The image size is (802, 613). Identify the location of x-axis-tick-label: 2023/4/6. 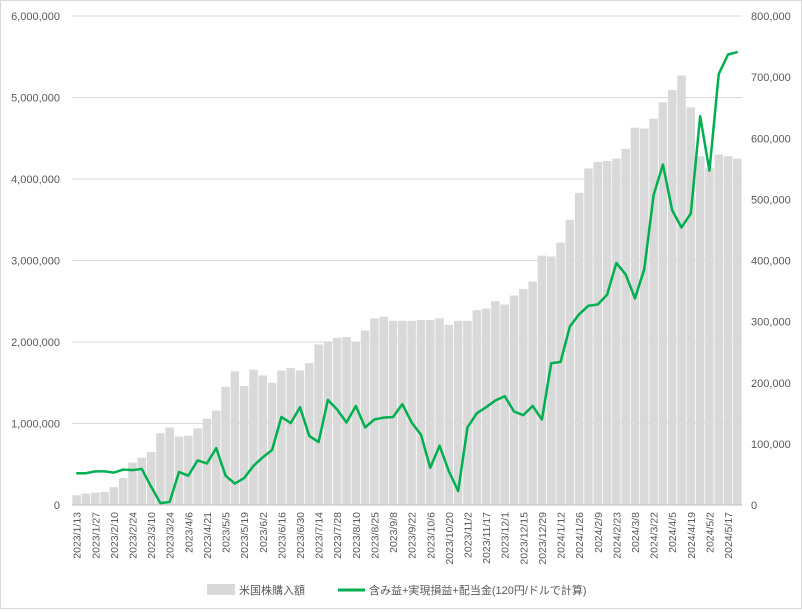
(189, 532).